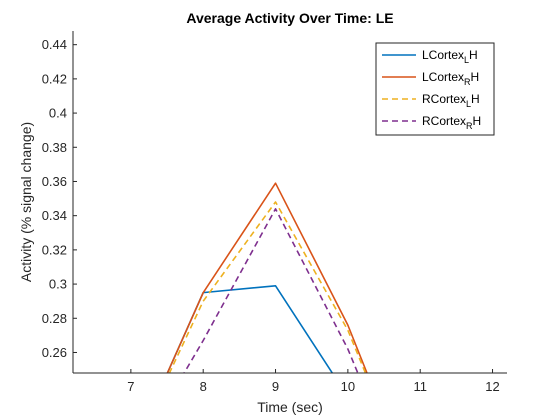  What do you see at coordinates (54, 215) in the screenshot?
I see `y-tick-label: 0.34` at bounding box center [54, 215].